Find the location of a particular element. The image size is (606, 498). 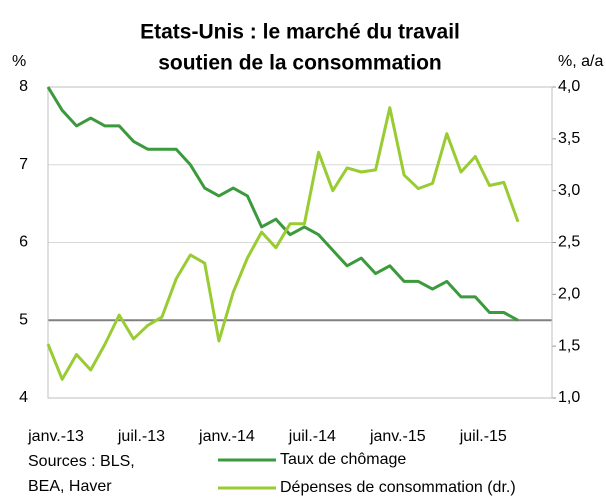

y-tick-label: 6 is located at coordinates (23, 242).